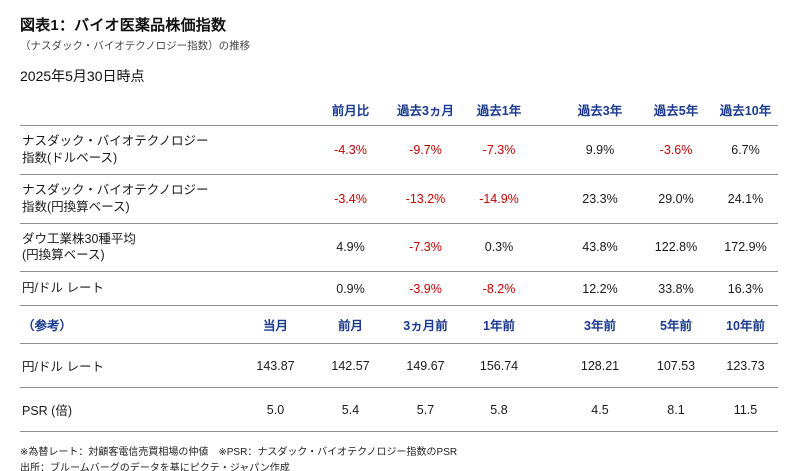 The height and width of the screenshot is (471, 790). Describe the element at coordinates (350, 150) in the screenshot. I see `metric-value: -4.3%` at that location.